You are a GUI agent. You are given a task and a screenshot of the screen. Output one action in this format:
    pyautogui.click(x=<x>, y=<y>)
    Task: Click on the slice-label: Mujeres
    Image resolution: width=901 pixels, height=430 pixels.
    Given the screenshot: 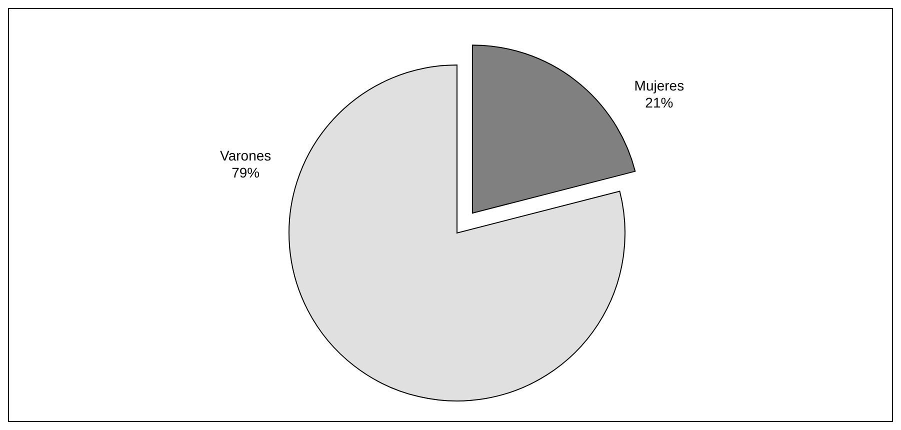 What is the action you would take?
    pyautogui.click(x=659, y=85)
    